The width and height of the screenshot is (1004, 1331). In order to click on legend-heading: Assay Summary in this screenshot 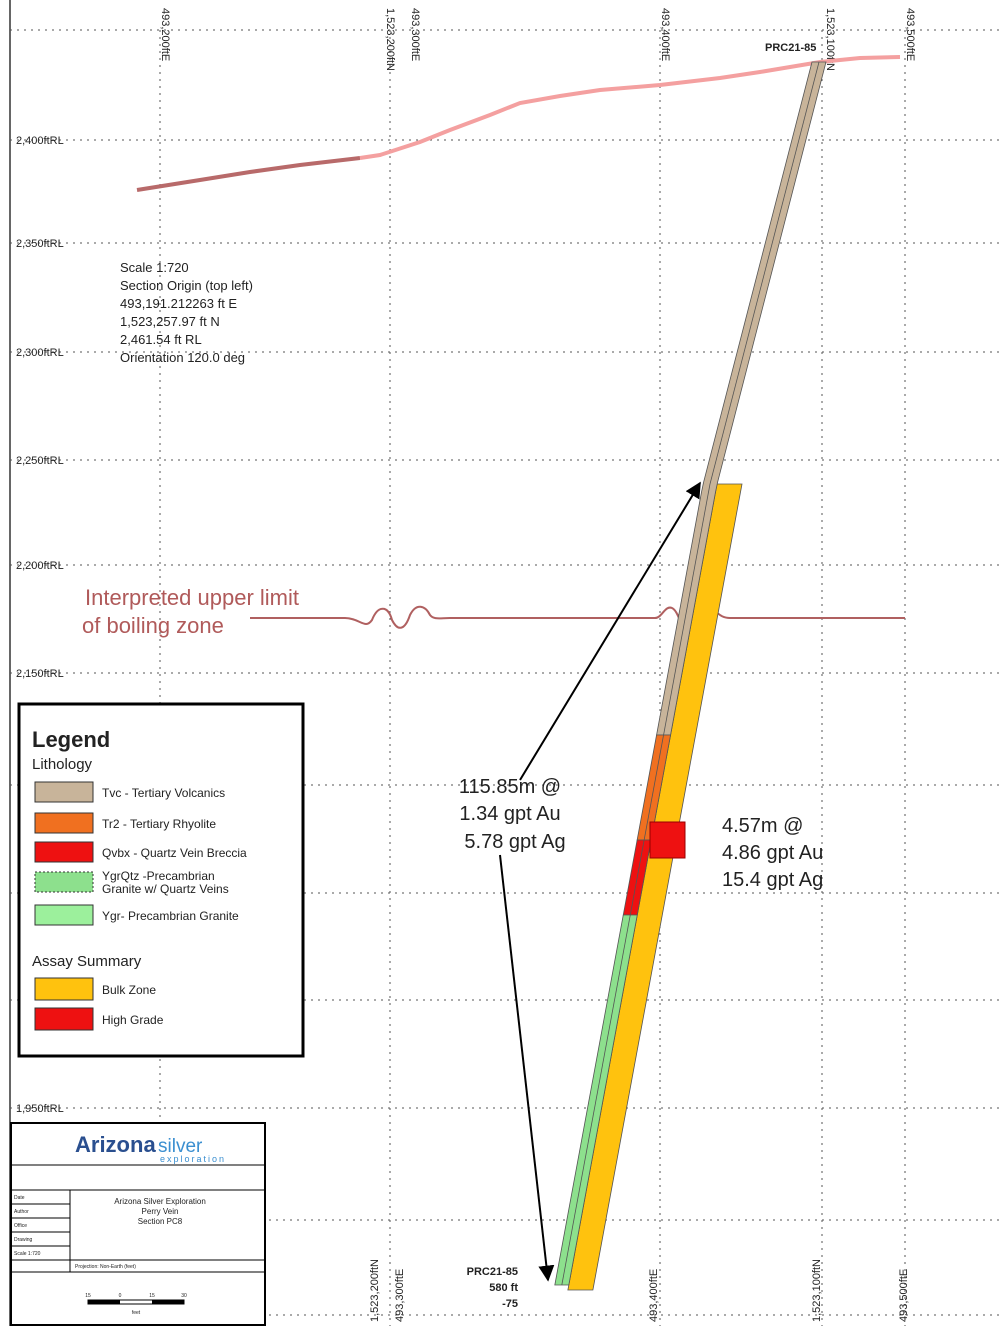, I will do `click(87, 961)`.